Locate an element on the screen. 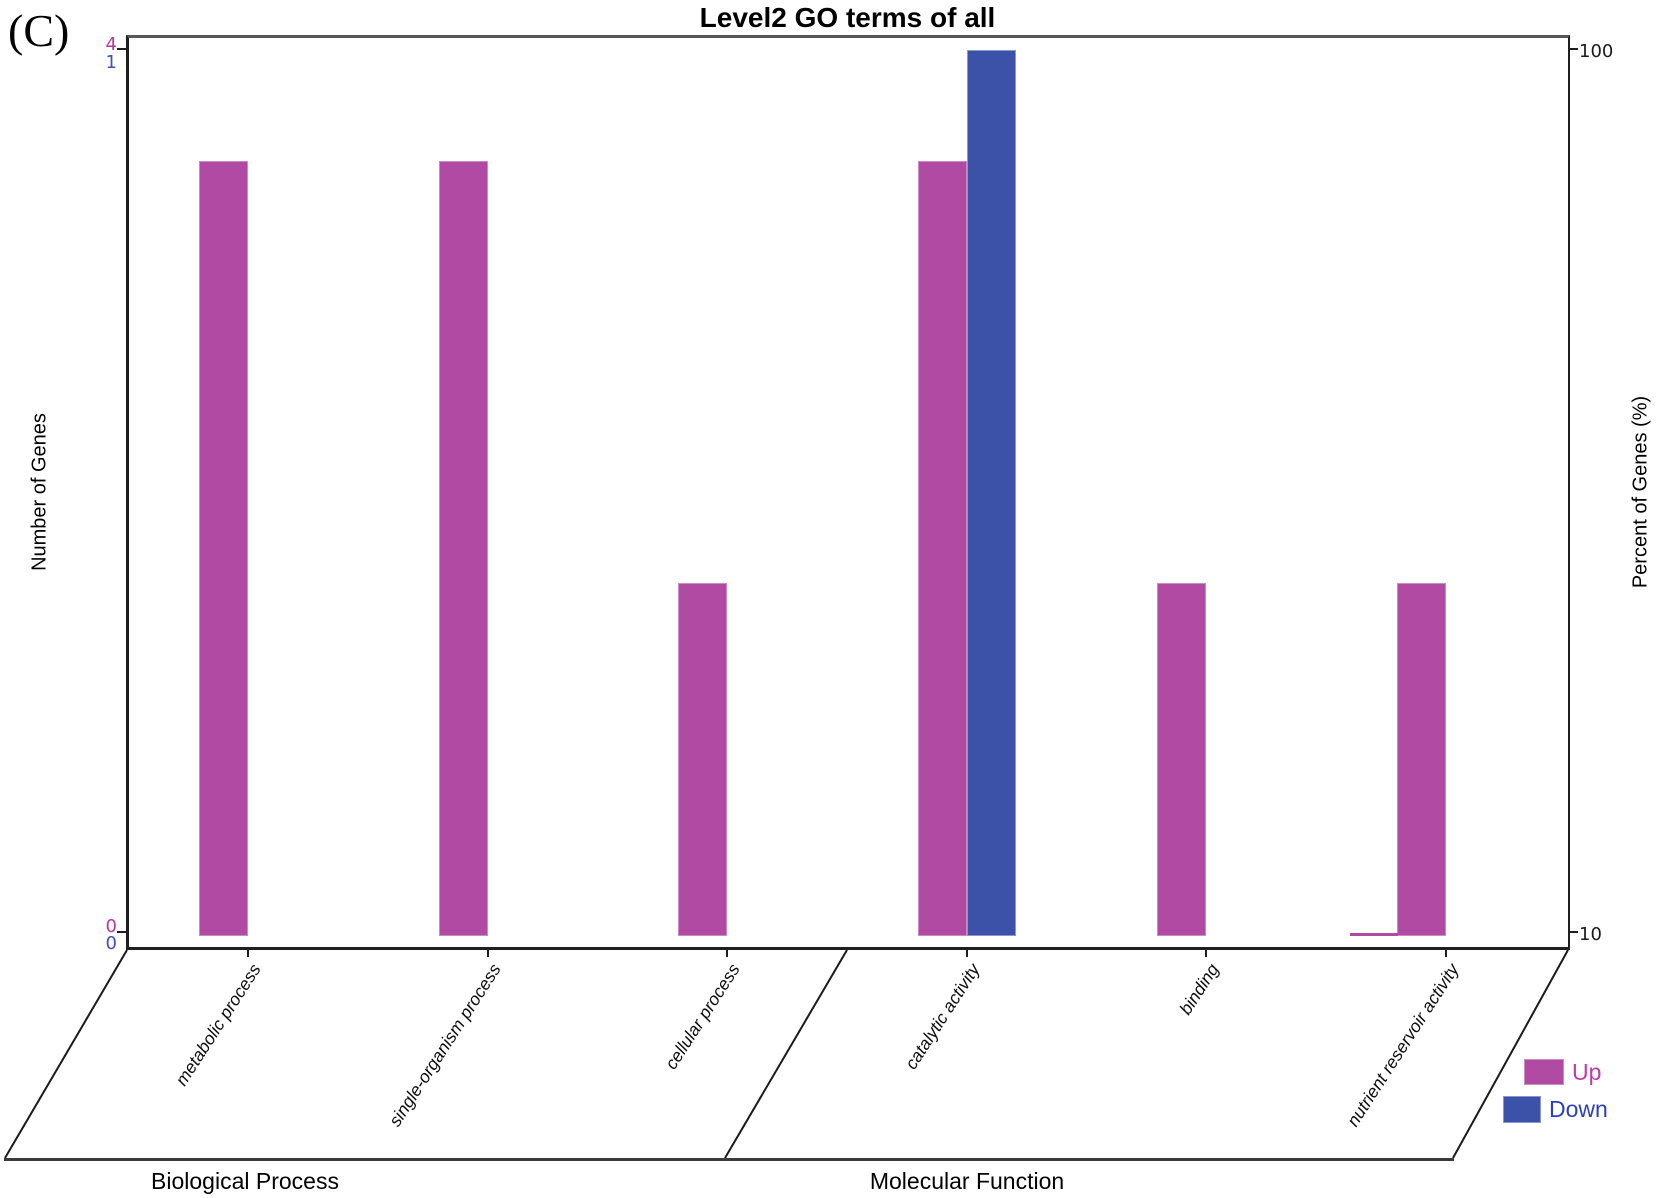 The width and height of the screenshot is (1663, 1198). category-tickmark-single-organism-process is located at coordinates (487, 953).